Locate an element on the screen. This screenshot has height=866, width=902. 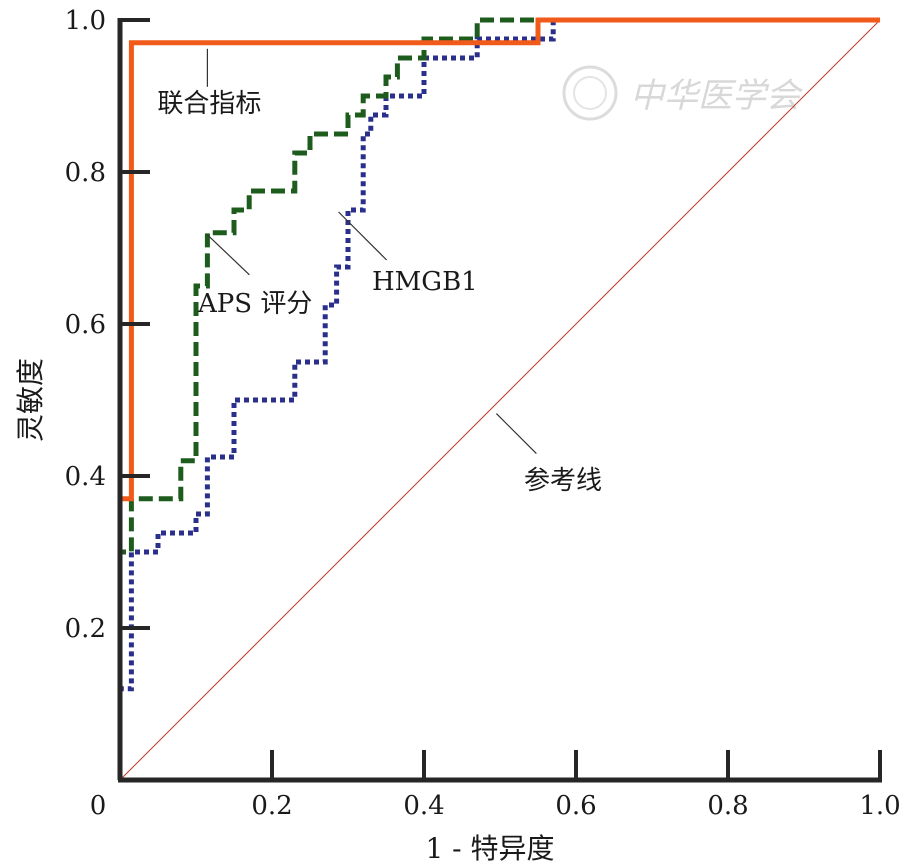
watermark-seal-icon is located at coordinates (590, 93).